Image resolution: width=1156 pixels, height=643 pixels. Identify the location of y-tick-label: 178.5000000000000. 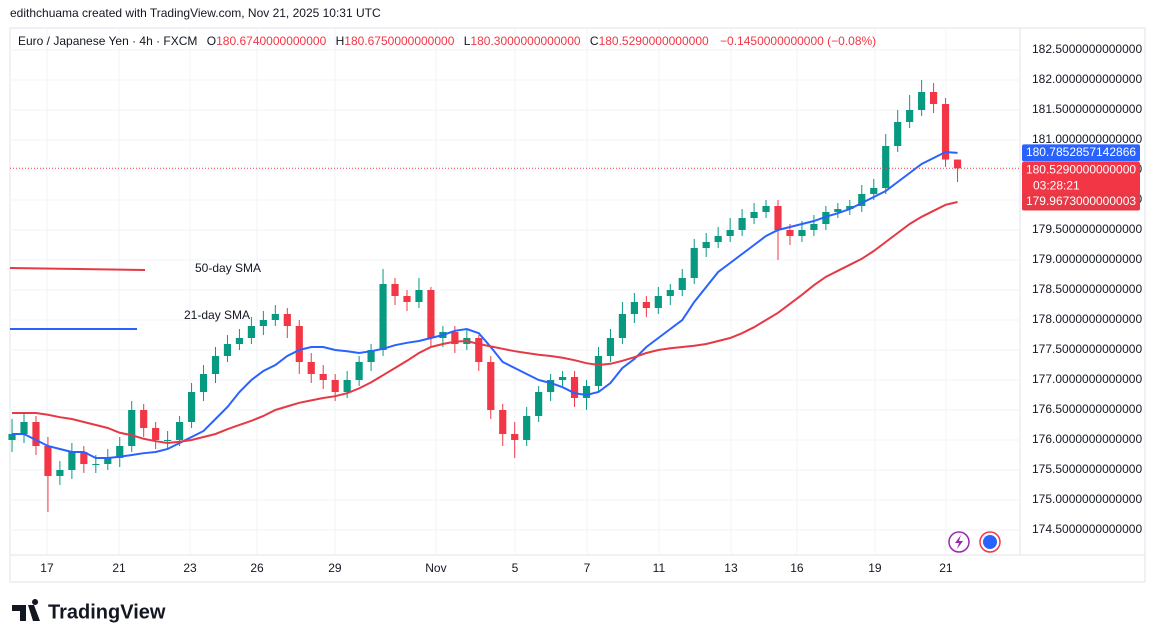
(1087, 289).